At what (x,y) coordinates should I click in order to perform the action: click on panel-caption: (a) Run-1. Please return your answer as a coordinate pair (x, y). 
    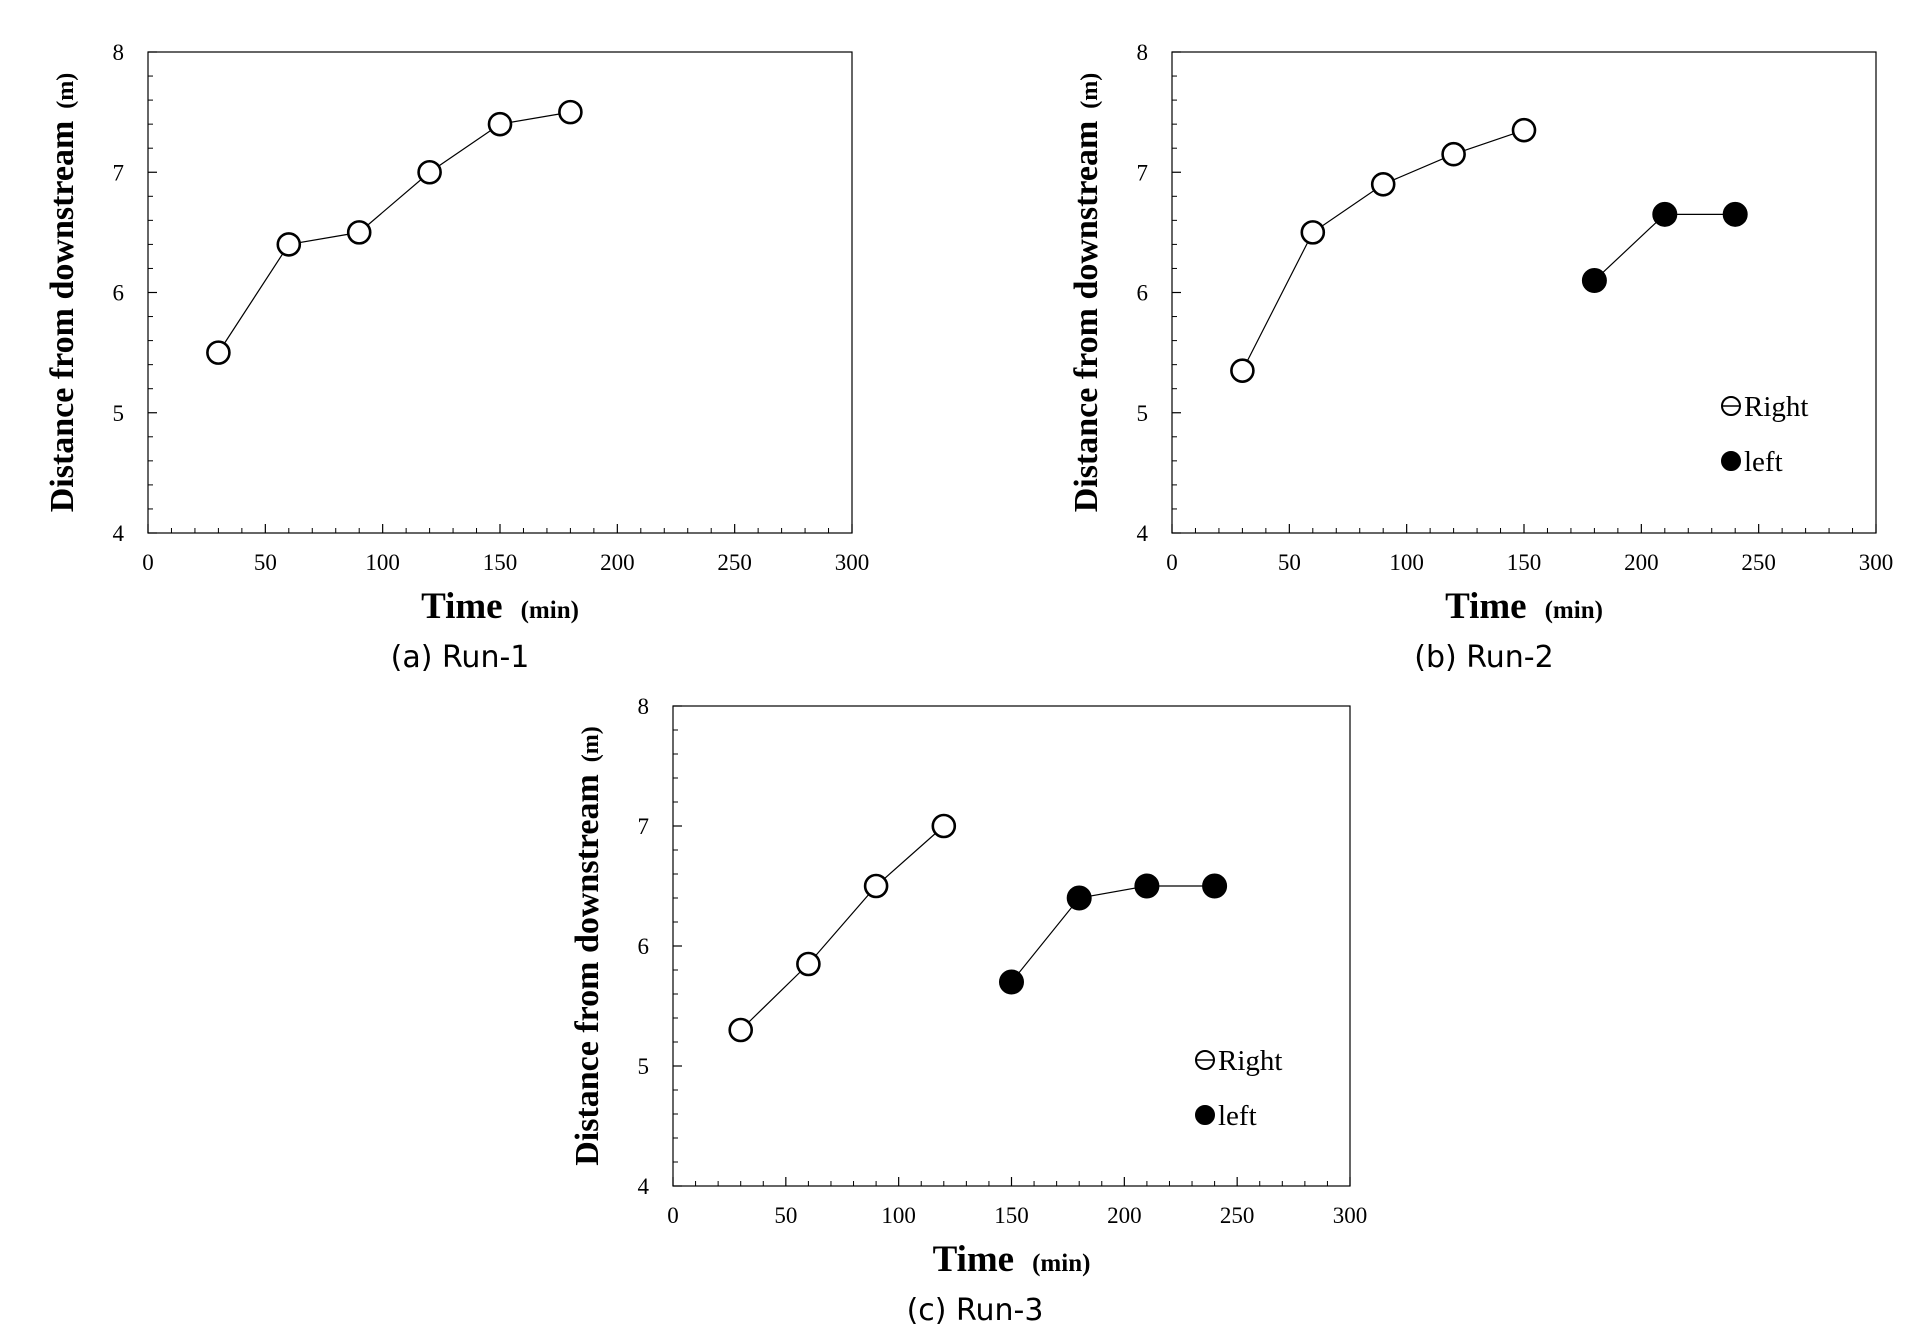
    Looking at the image, I should click on (460, 657).